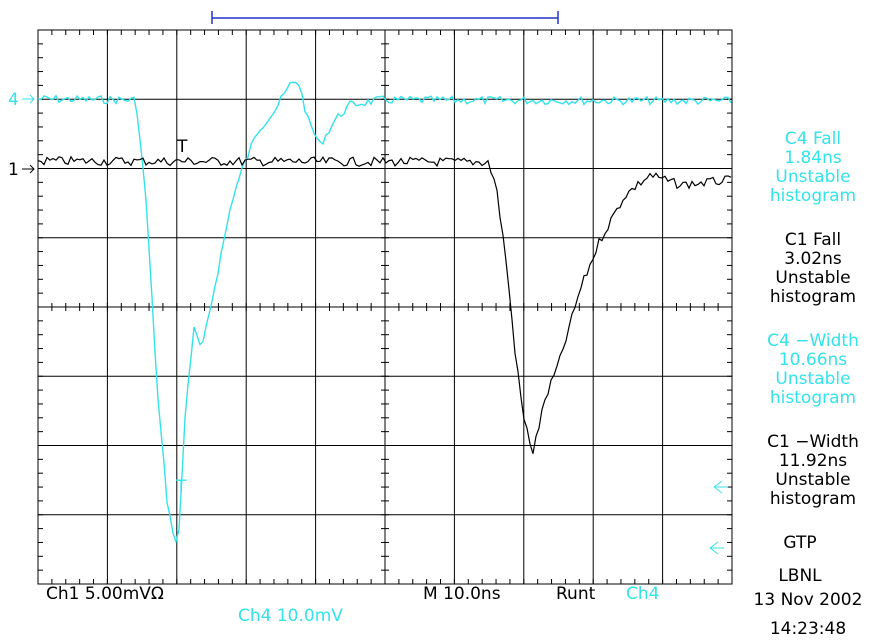  Describe the element at coordinates (290, 616) in the screenshot. I see `ch4-scale: Ch4 10.0mV` at that location.